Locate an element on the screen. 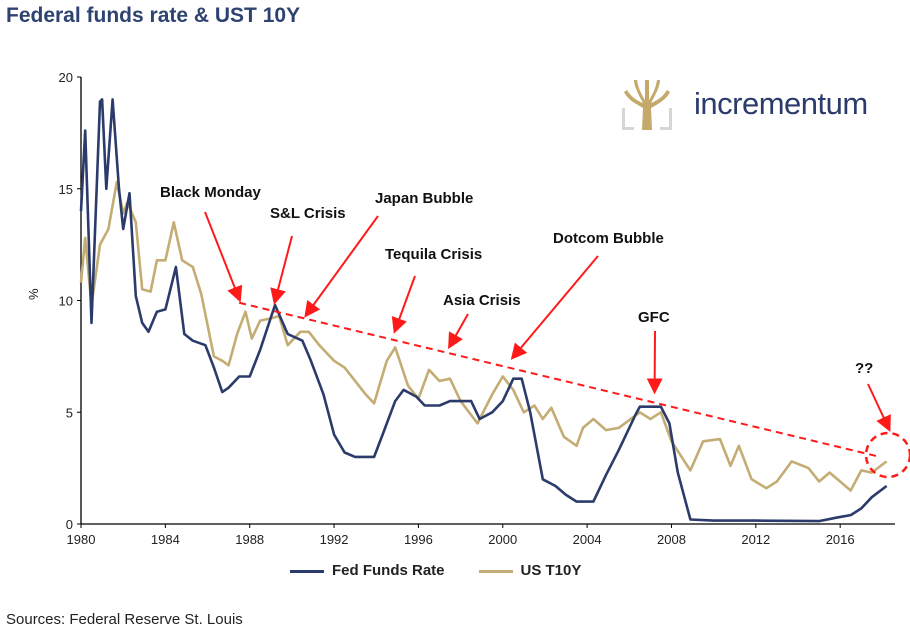 The image size is (910, 637). annotation-label: Dotcom Bubble is located at coordinates (608, 238).